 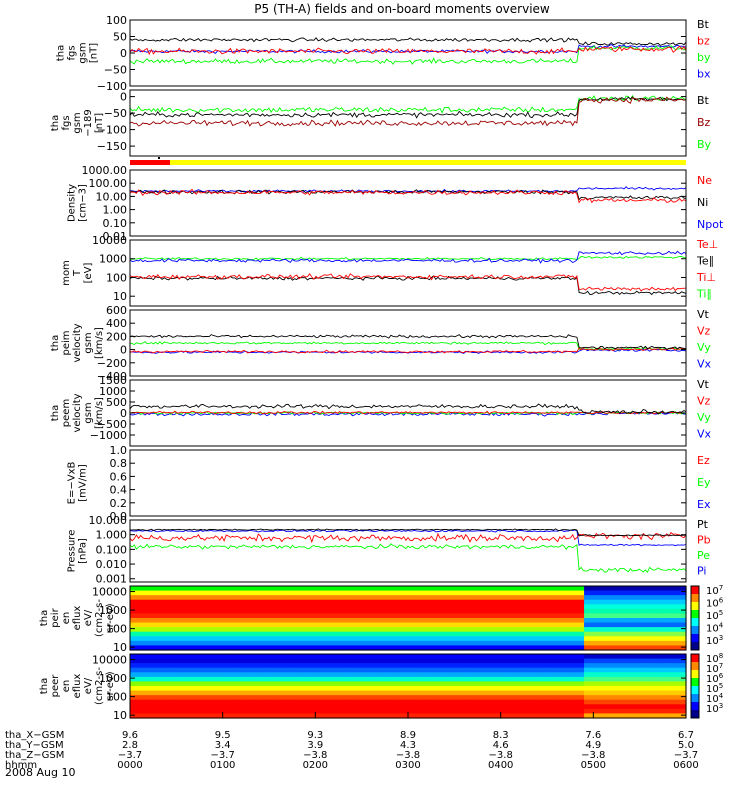 I want to click on panel-frame, so click(x=408, y=343).